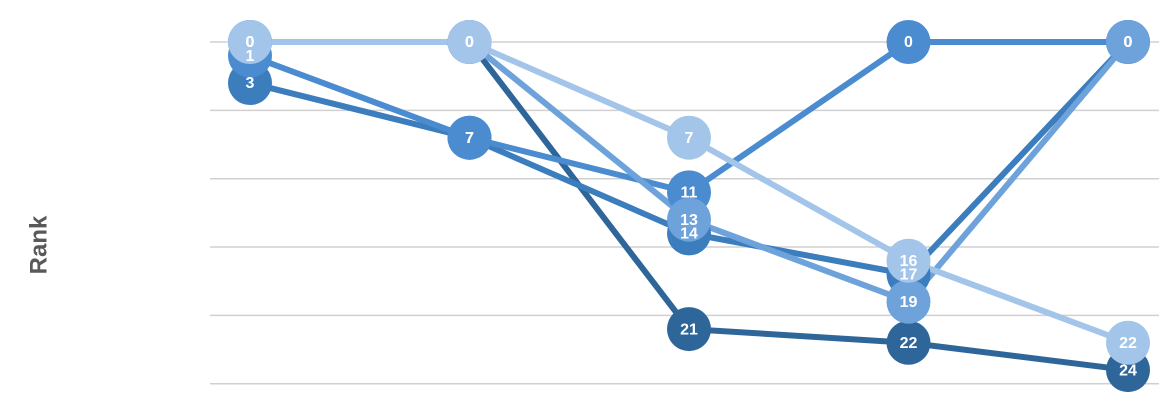 Image resolution: width=1159 pixels, height=406 pixels. Describe the element at coordinates (689, 193) in the screenshot. I see `data-label: 11` at that location.